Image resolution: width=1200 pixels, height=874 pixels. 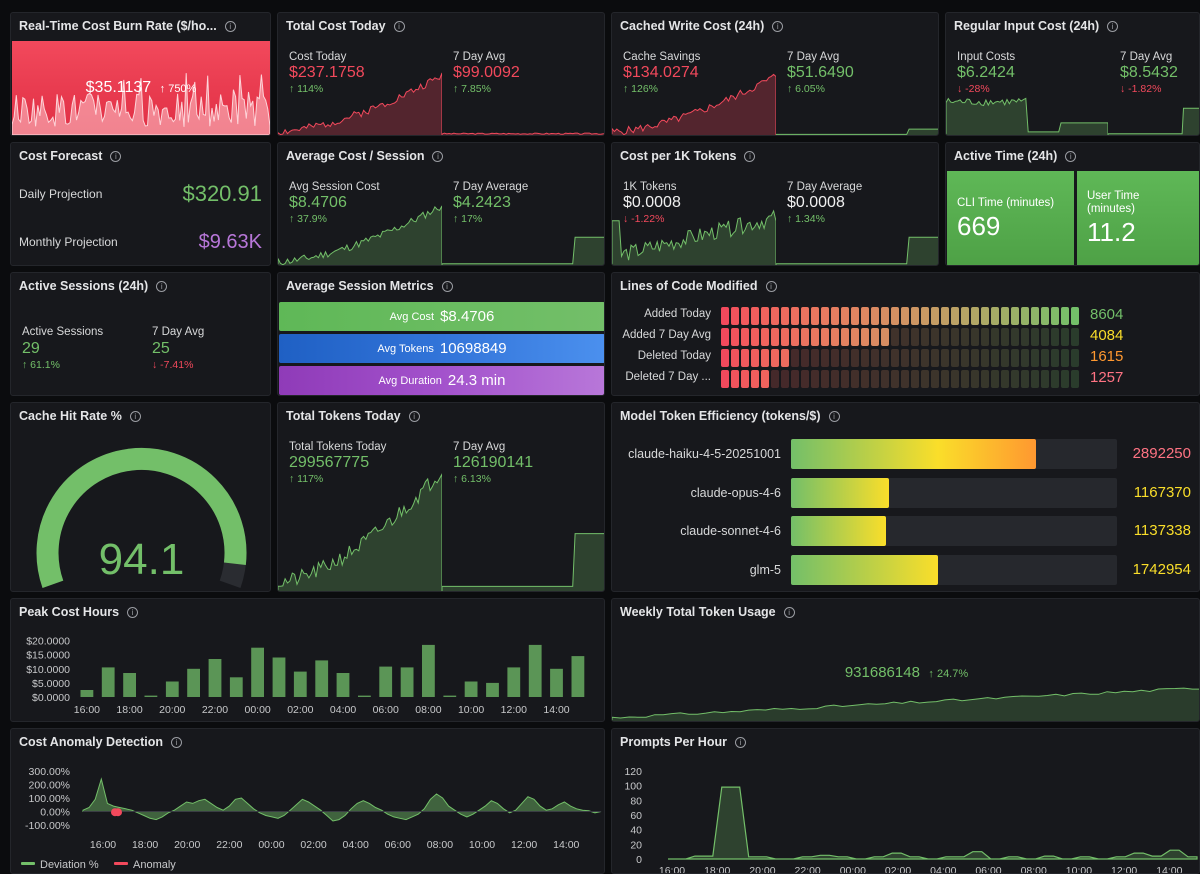 What do you see at coordinates (41, 365) in the screenshot?
I see `active-sessions-delta: ↑ 61.1%` at bounding box center [41, 365].